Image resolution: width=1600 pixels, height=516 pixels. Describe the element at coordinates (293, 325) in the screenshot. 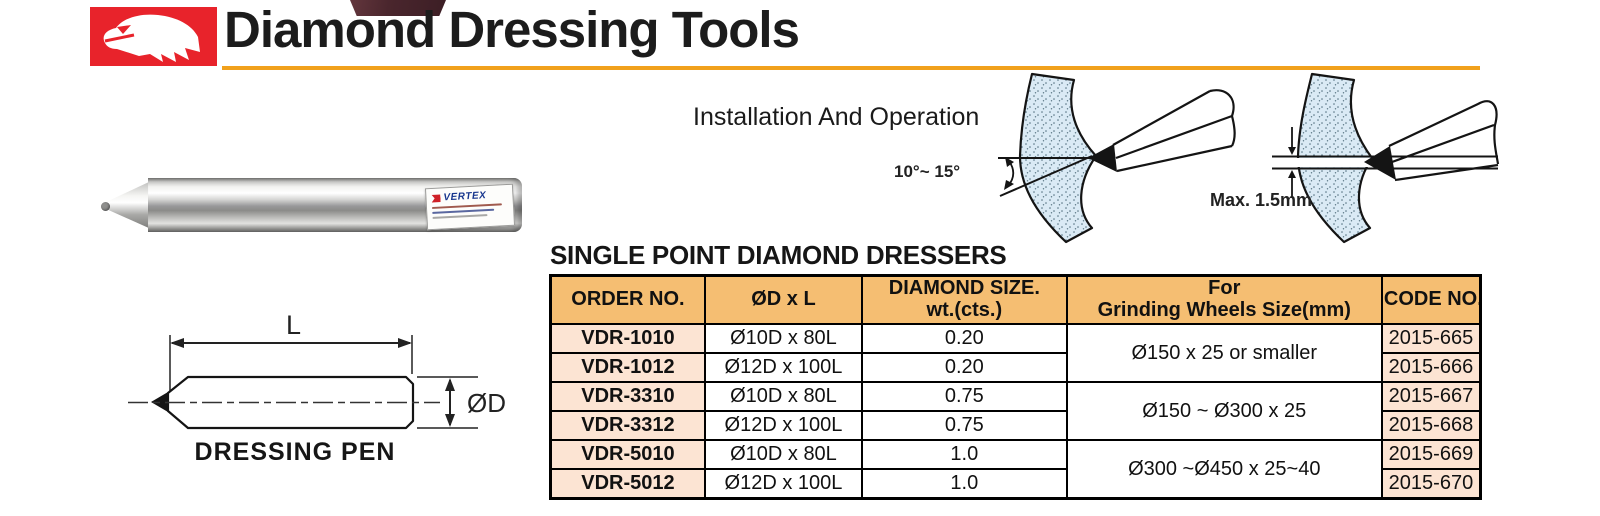

I see `length-label: L` at that location.